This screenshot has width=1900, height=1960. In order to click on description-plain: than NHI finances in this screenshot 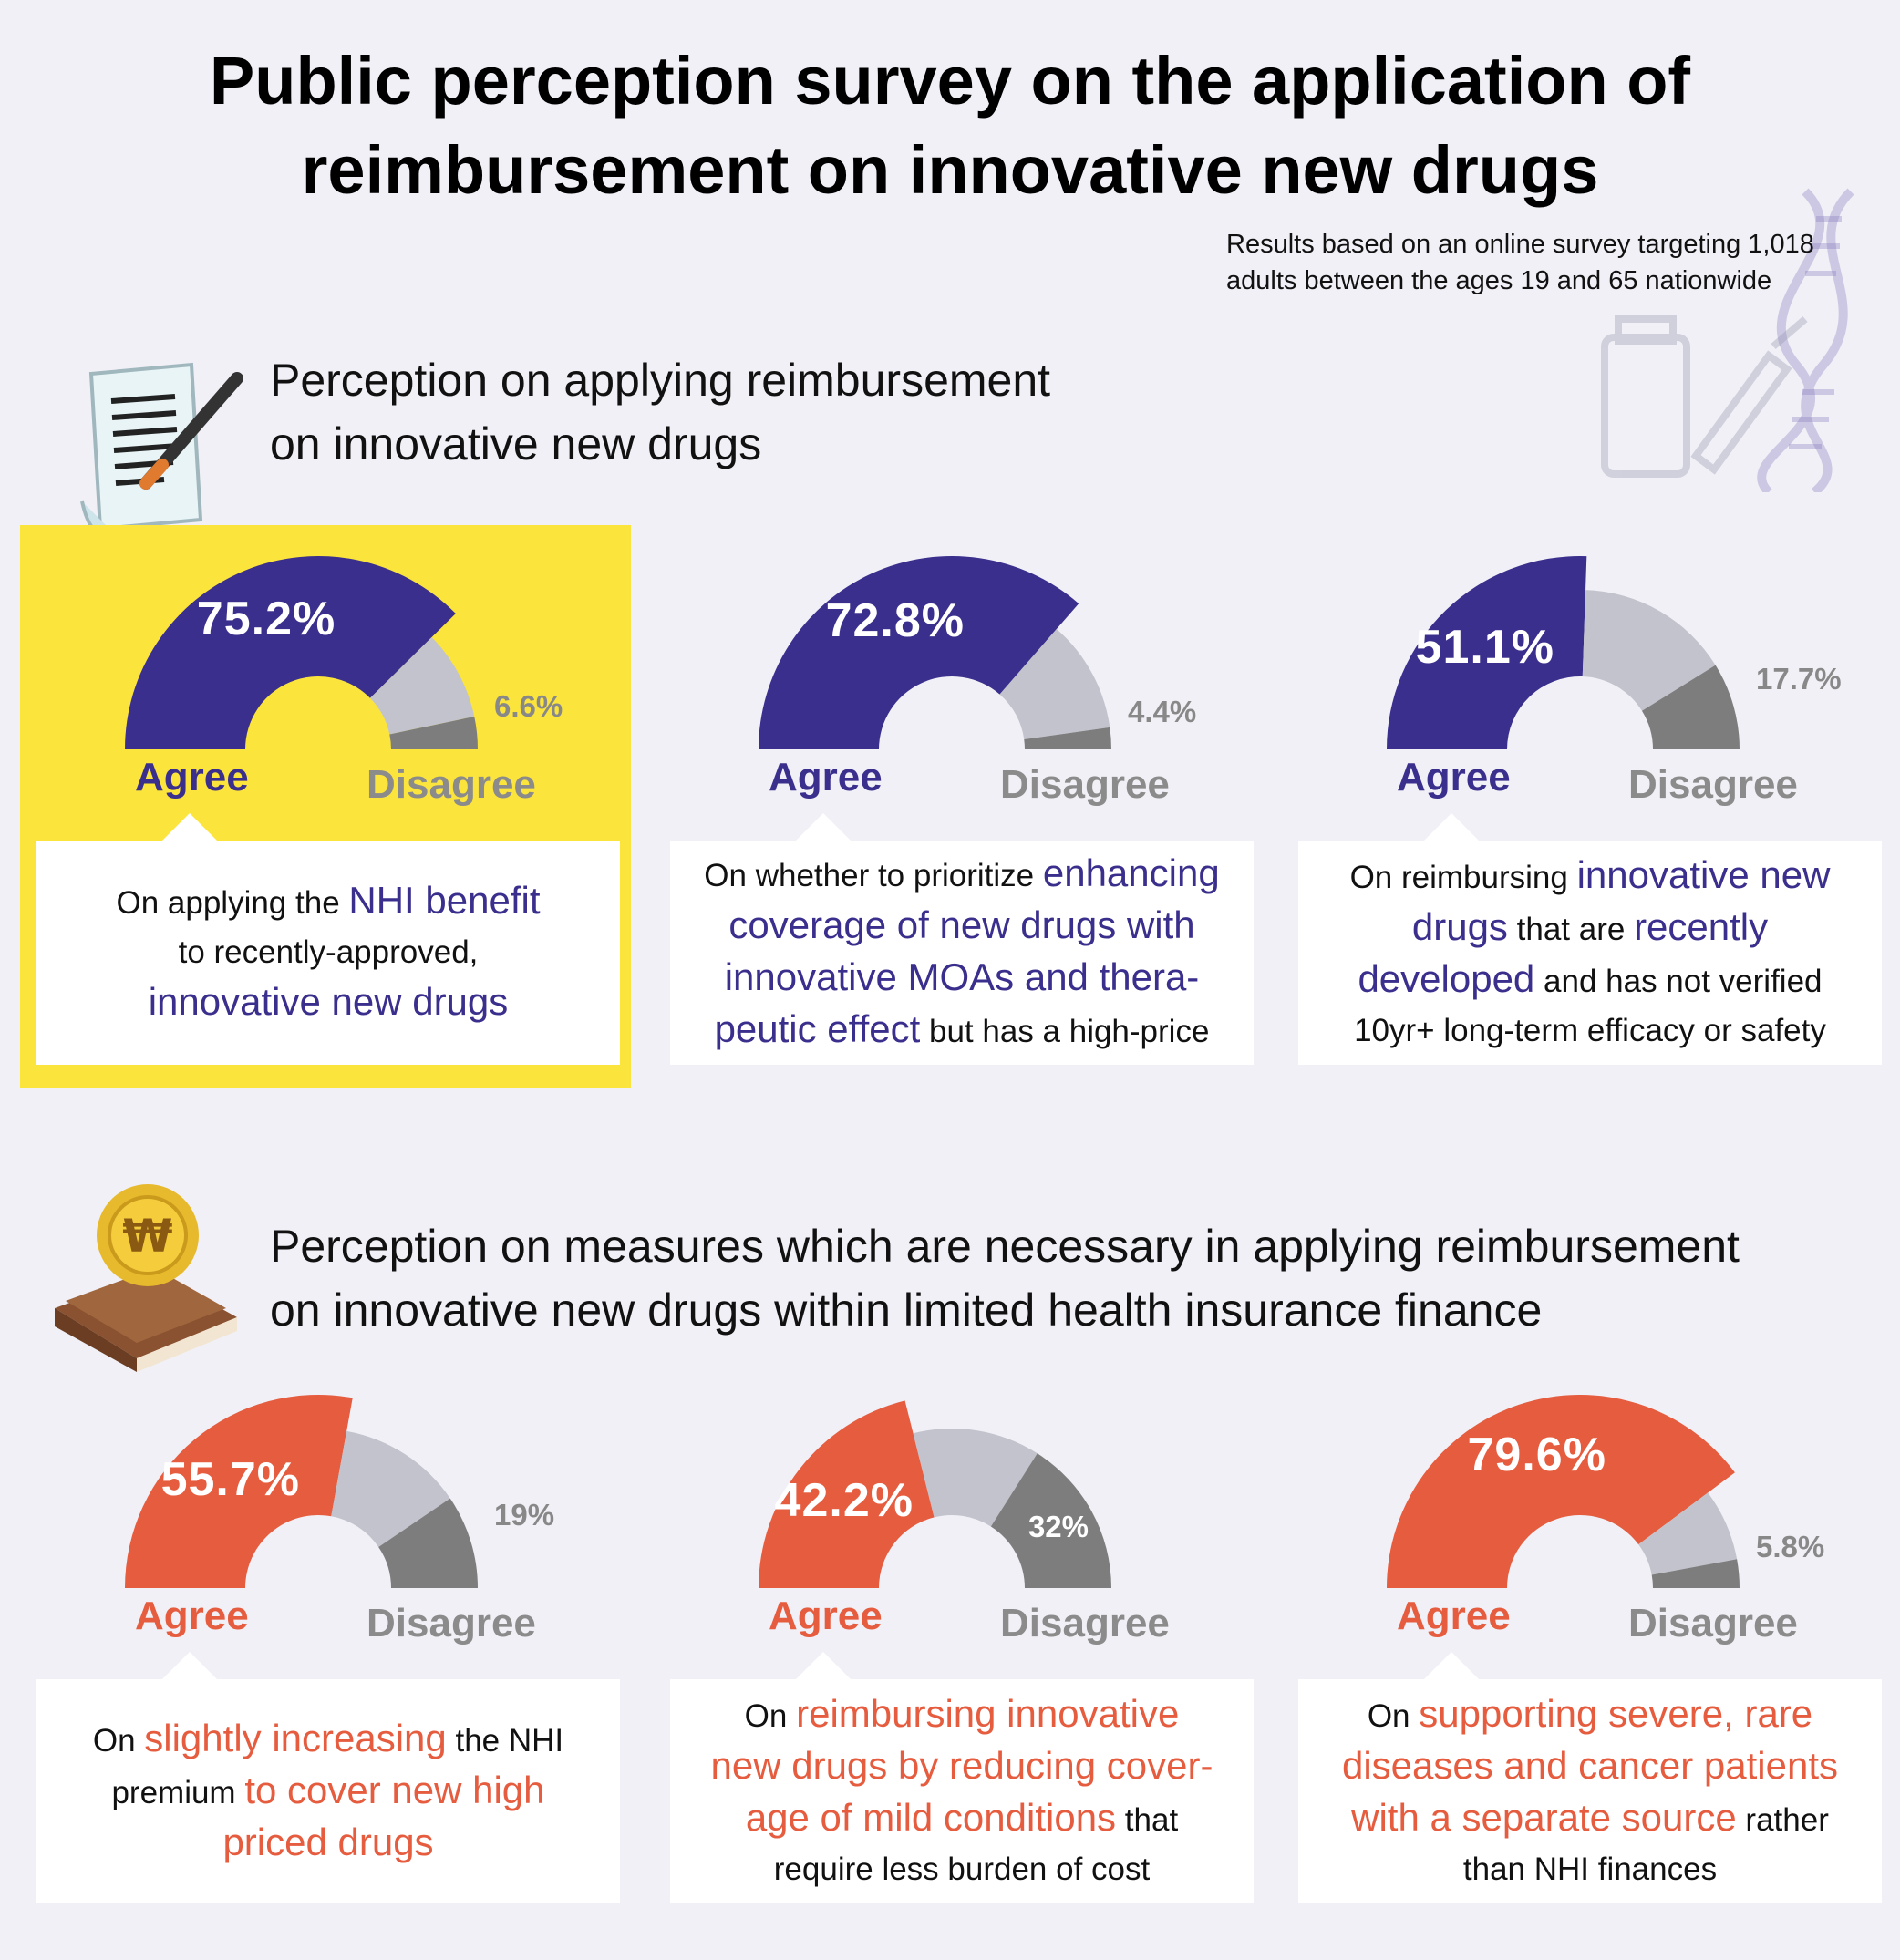, I will do `click(1590, 1869)`.